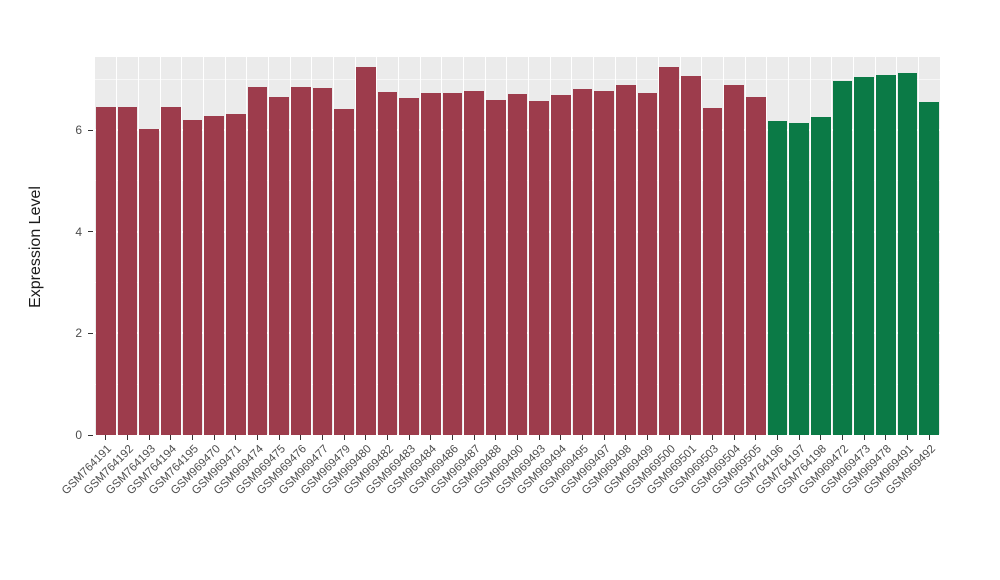  Describe the element at coordinates (257, 260) in the screenshot. I see `bar-GSM969474` at that location.